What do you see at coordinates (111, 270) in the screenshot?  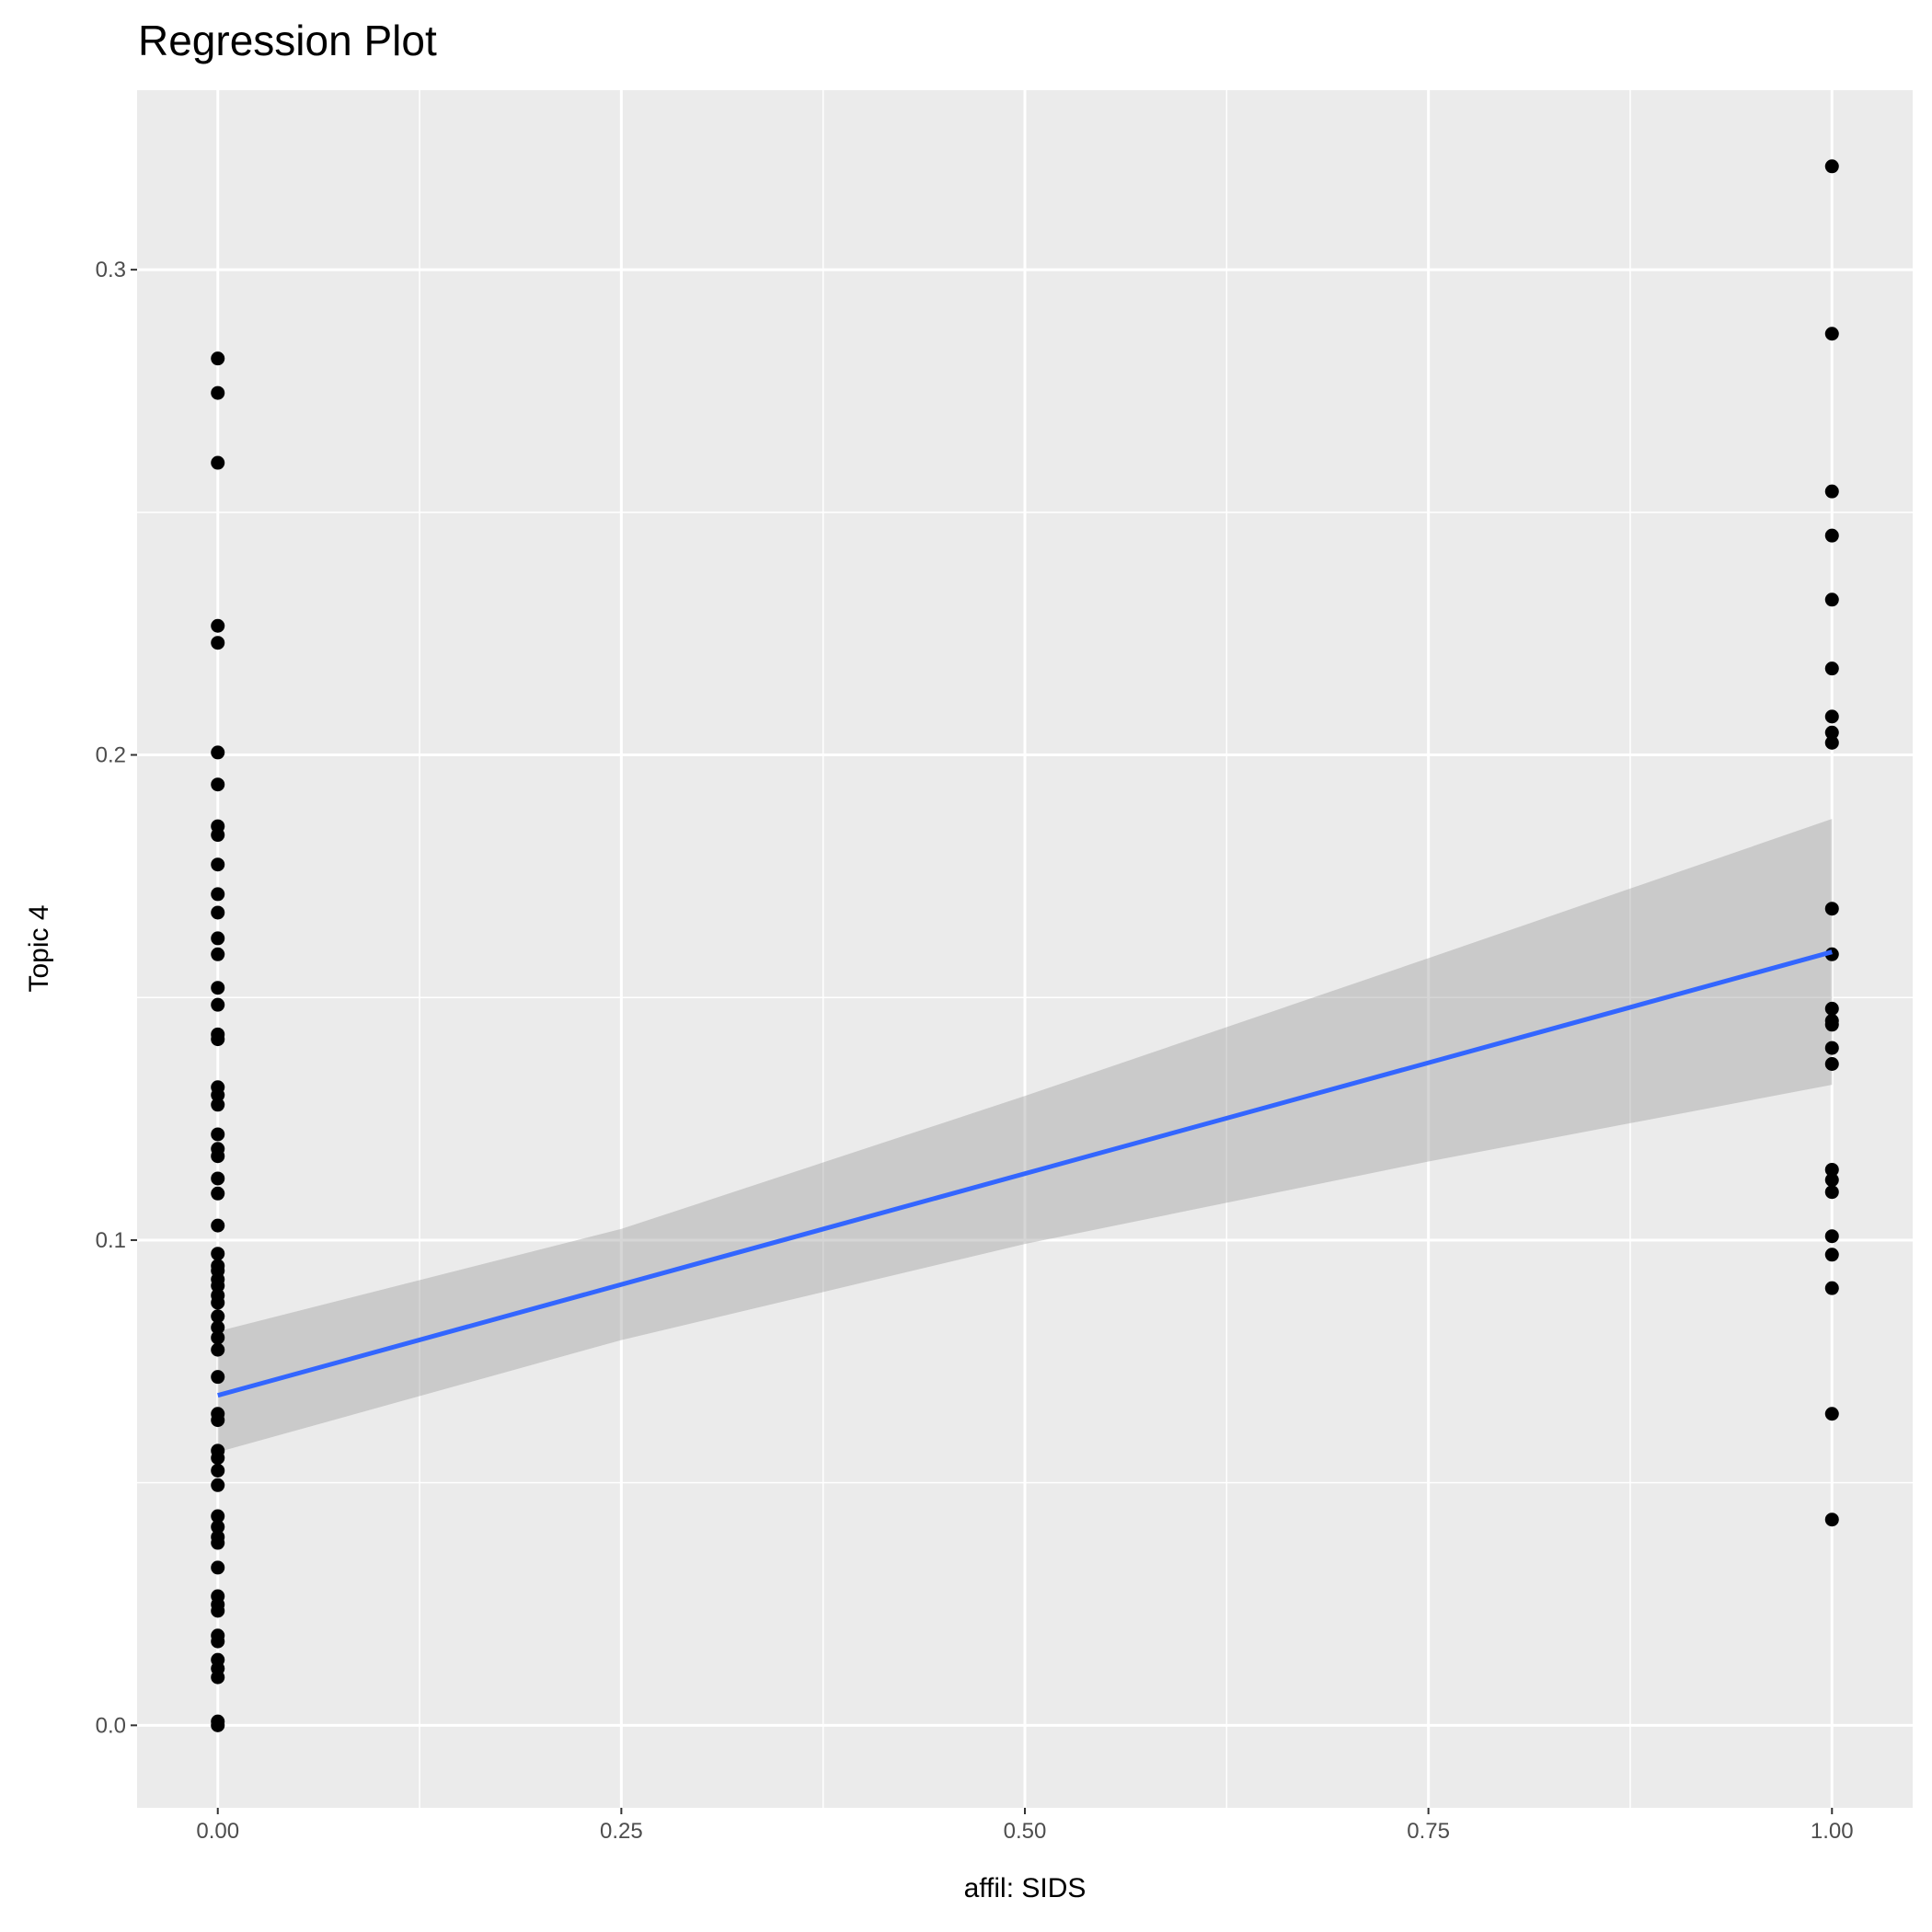 I see `y-tick-label: 0.3` at bounding box center [111, 270].